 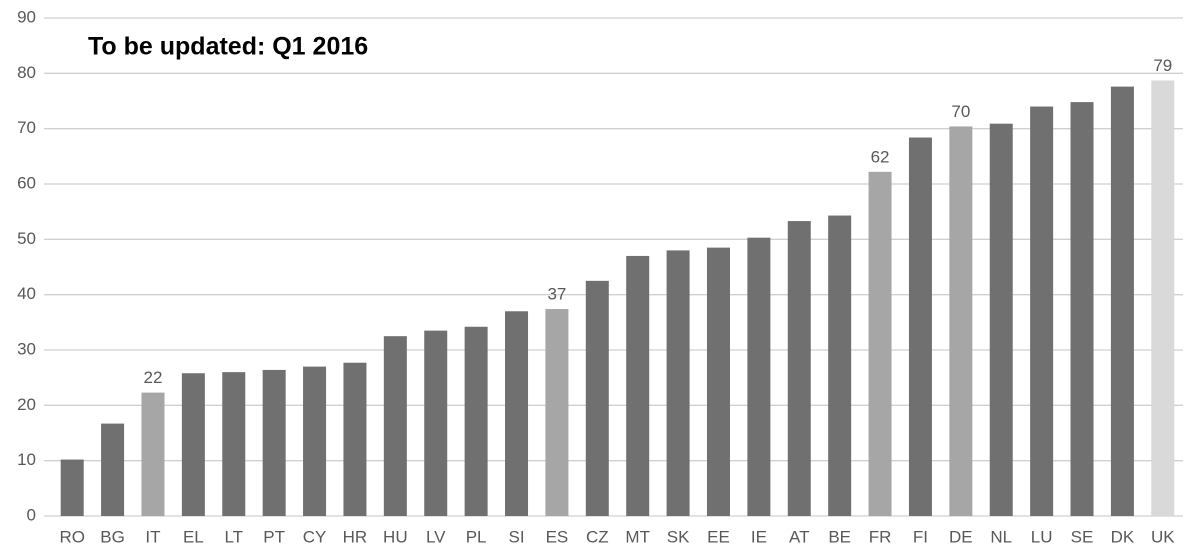 I want to click on x-tick-label: FI, so click(x=920, y=536).